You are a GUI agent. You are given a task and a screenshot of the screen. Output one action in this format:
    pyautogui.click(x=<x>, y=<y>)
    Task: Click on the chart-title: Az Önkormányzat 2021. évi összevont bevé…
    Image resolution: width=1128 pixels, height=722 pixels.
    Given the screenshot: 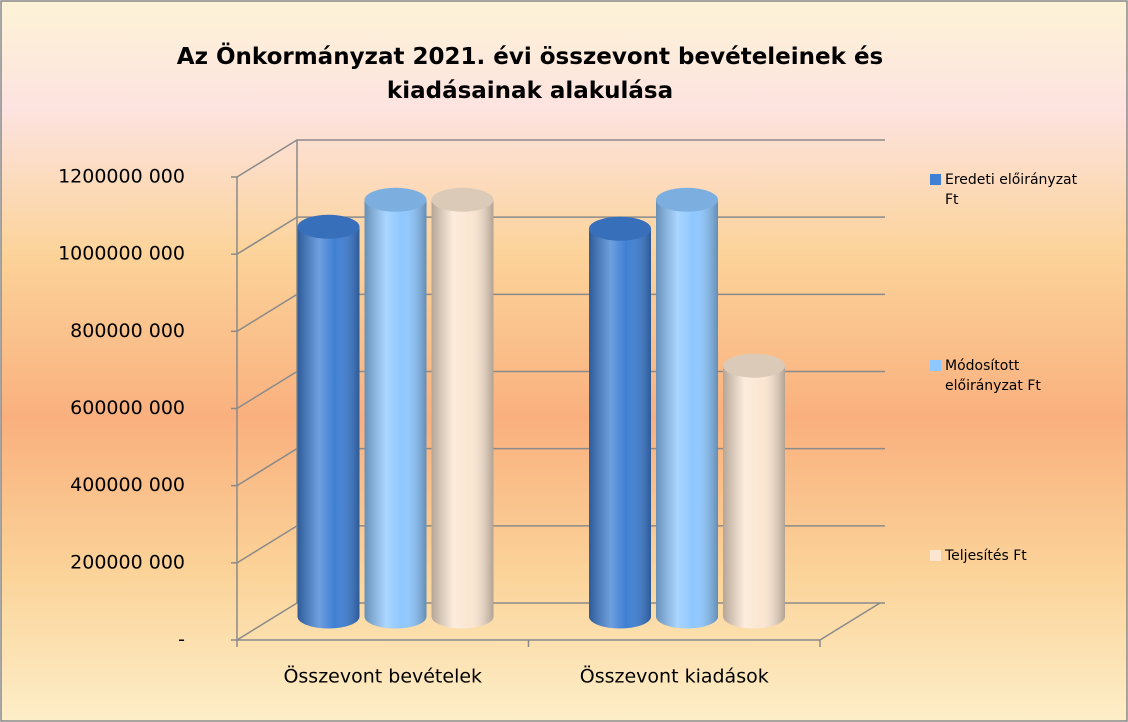 What is the action you would take?
    pyautogui.click(x=530, y=74)
    